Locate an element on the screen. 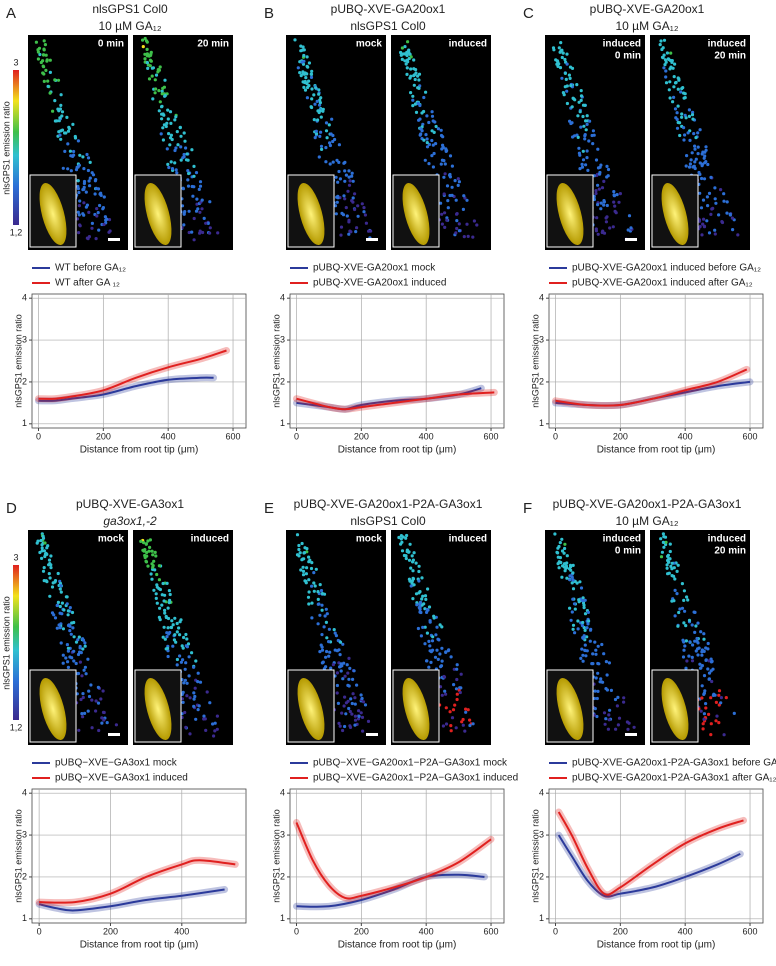 This screenshot has width=776, height=966. series-line is located at coordinates (390, 890).